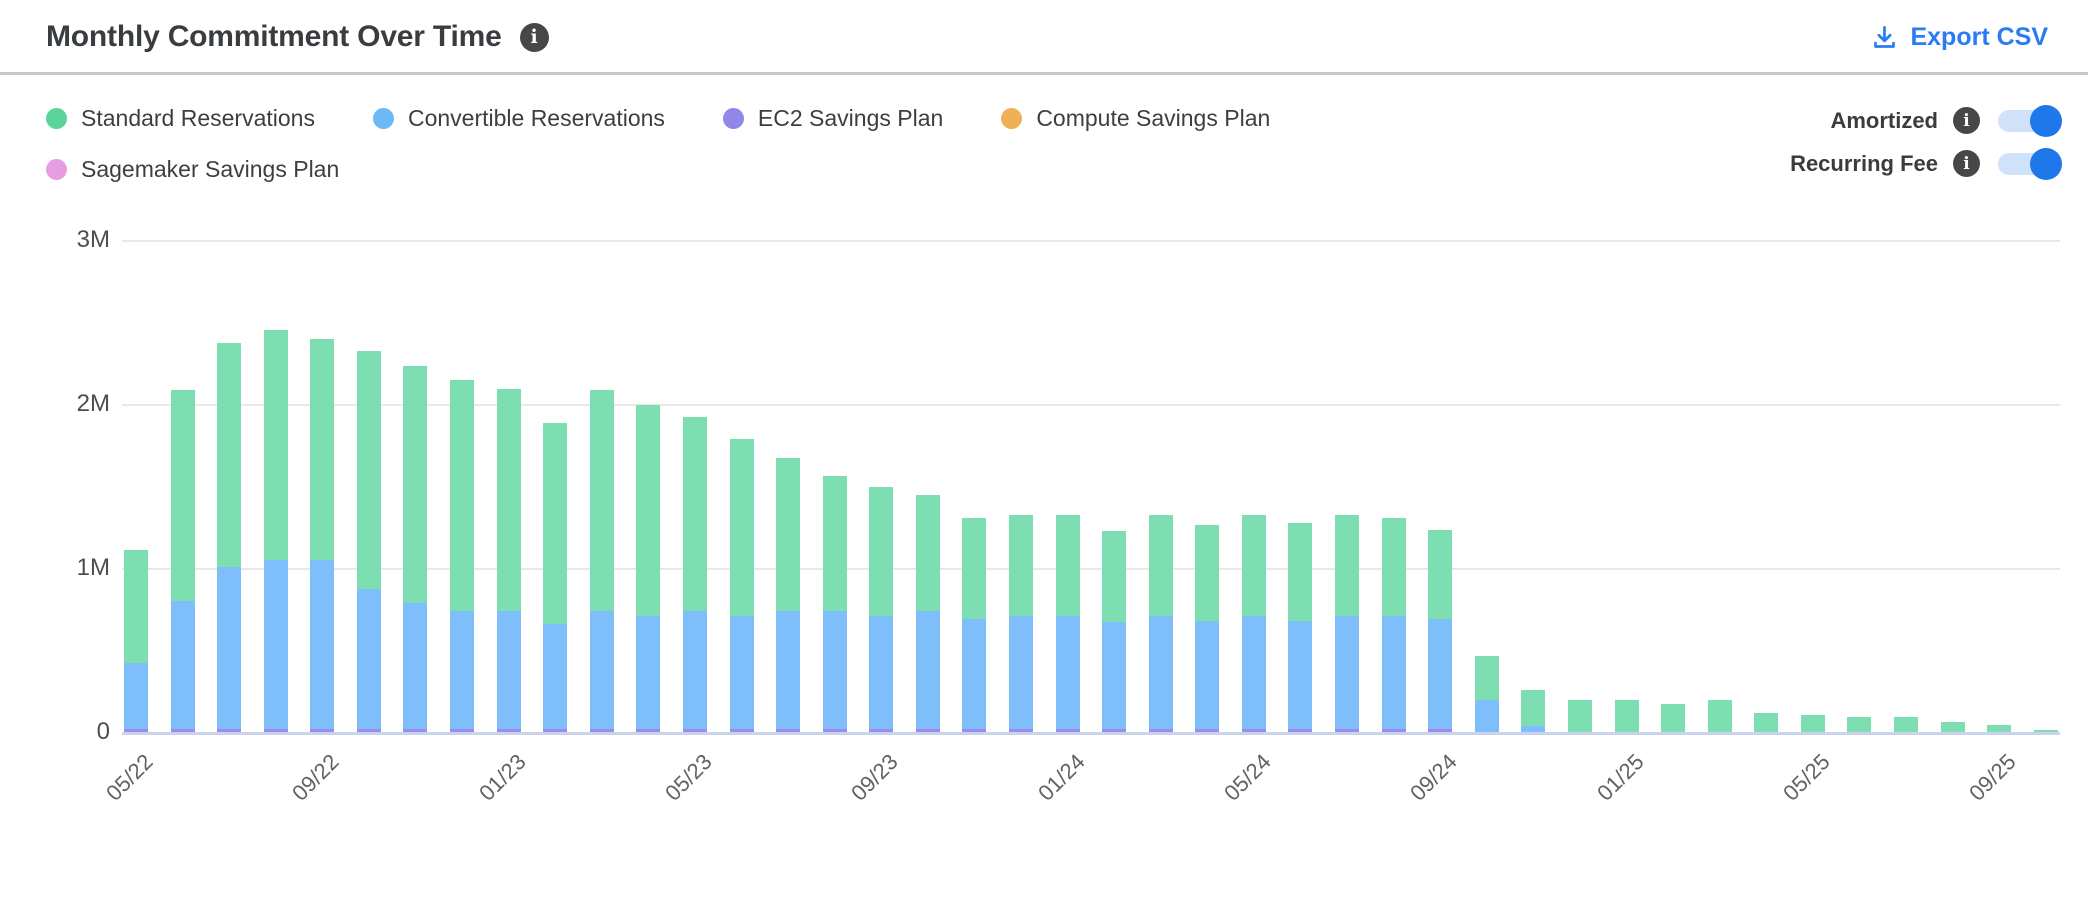  What do you see at coordinates (927, 614) in the screenshot?
I see `bar-10/23` at bounding box center [927, 614].